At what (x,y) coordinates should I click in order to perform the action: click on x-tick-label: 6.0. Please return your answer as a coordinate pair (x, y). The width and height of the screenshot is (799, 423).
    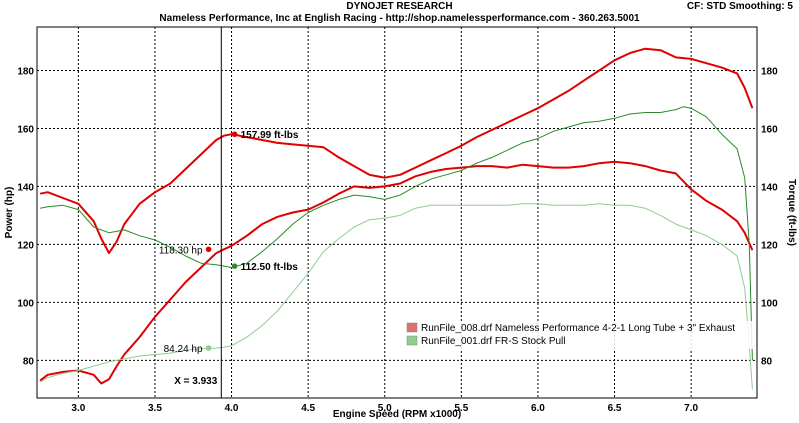
    Looking at the image, I should click on (538, 408).